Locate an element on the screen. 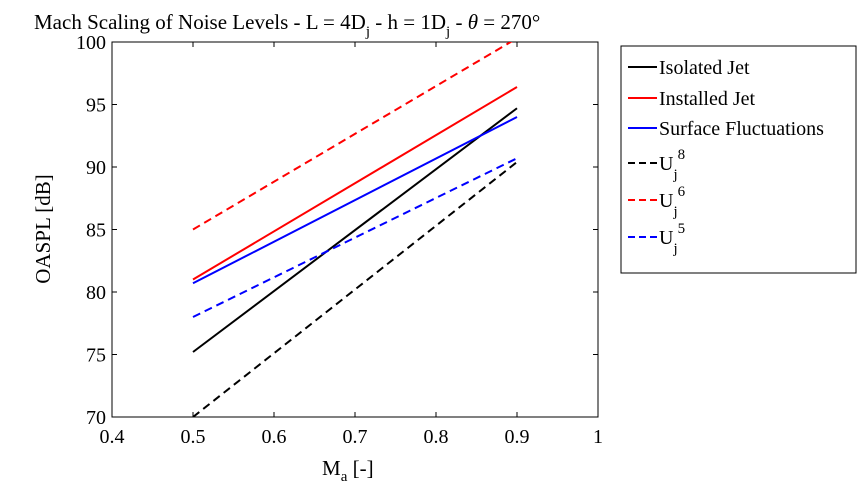  legend-label-6: Uj5 is located at coordinates (672, 239).